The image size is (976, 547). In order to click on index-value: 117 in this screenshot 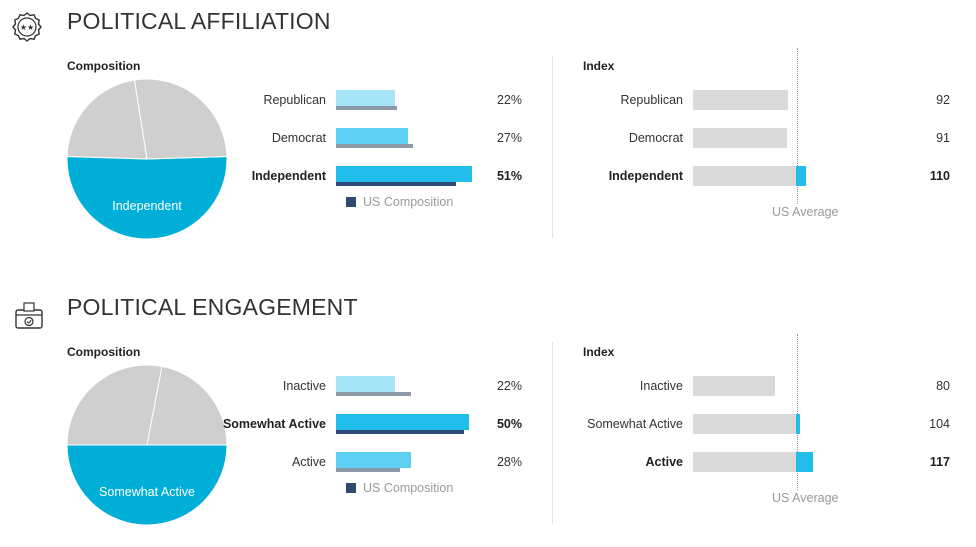, I will do `click(939, 462)`.